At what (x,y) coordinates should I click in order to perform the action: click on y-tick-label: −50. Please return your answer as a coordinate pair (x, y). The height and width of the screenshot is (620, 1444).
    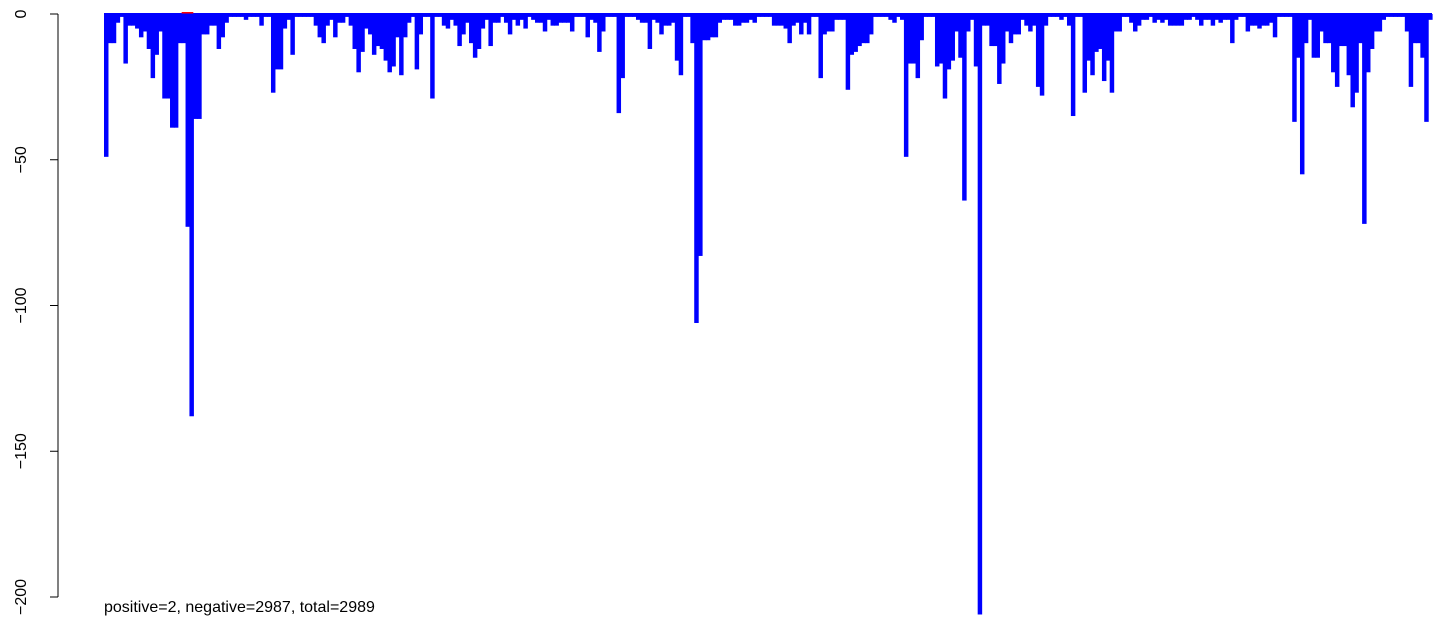
    Looking at the image, I should click on (21, 159).